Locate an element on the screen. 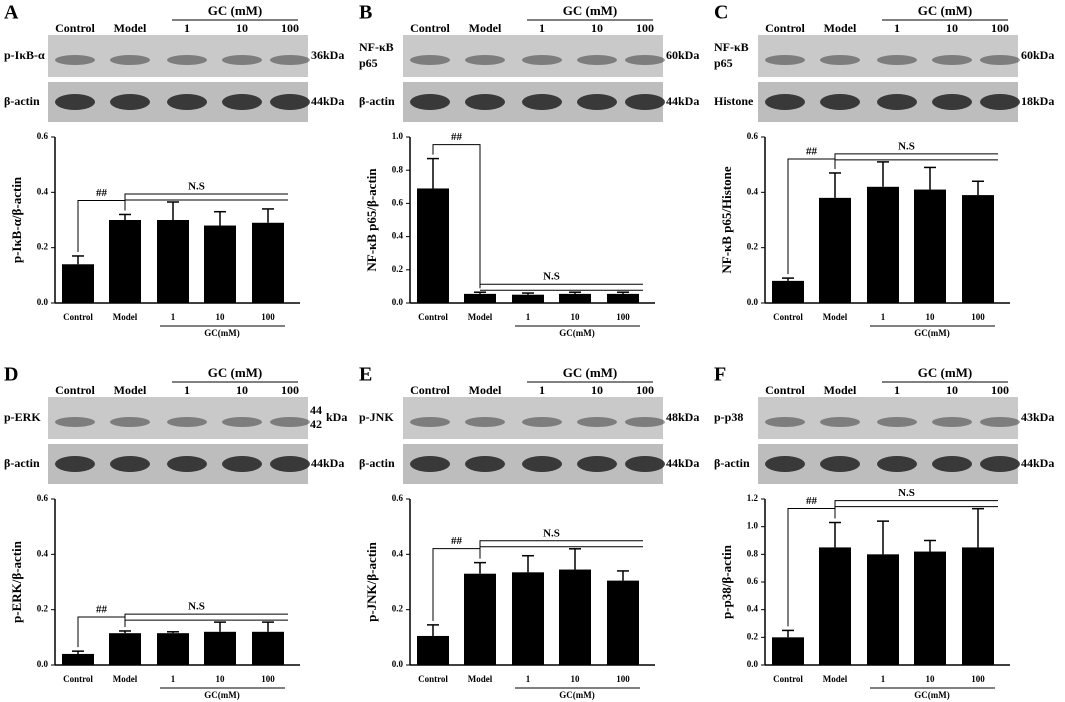  lane-label: 1 is located at coordinates (542, 390).